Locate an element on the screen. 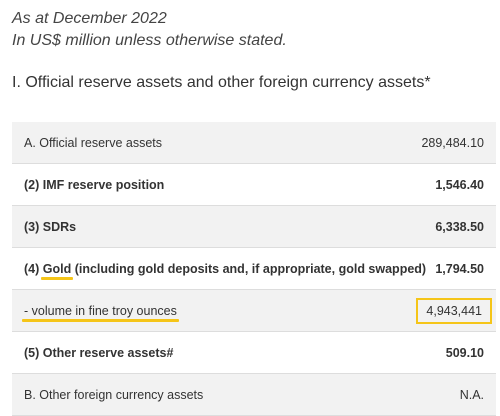  gold-highlight: Gold is located at coordinates (57, 270).